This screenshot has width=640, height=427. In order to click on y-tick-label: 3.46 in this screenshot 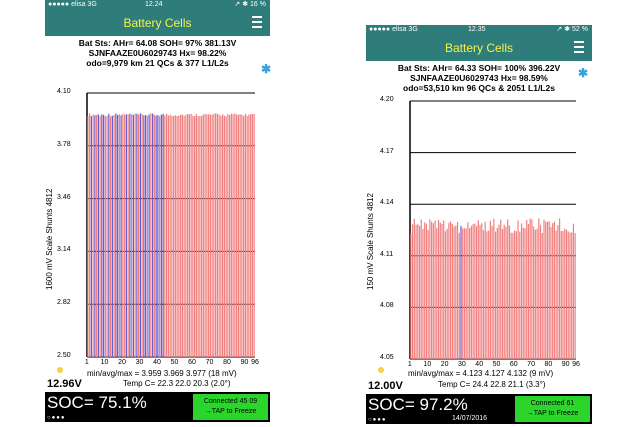, I will do `click(64, 197)`.